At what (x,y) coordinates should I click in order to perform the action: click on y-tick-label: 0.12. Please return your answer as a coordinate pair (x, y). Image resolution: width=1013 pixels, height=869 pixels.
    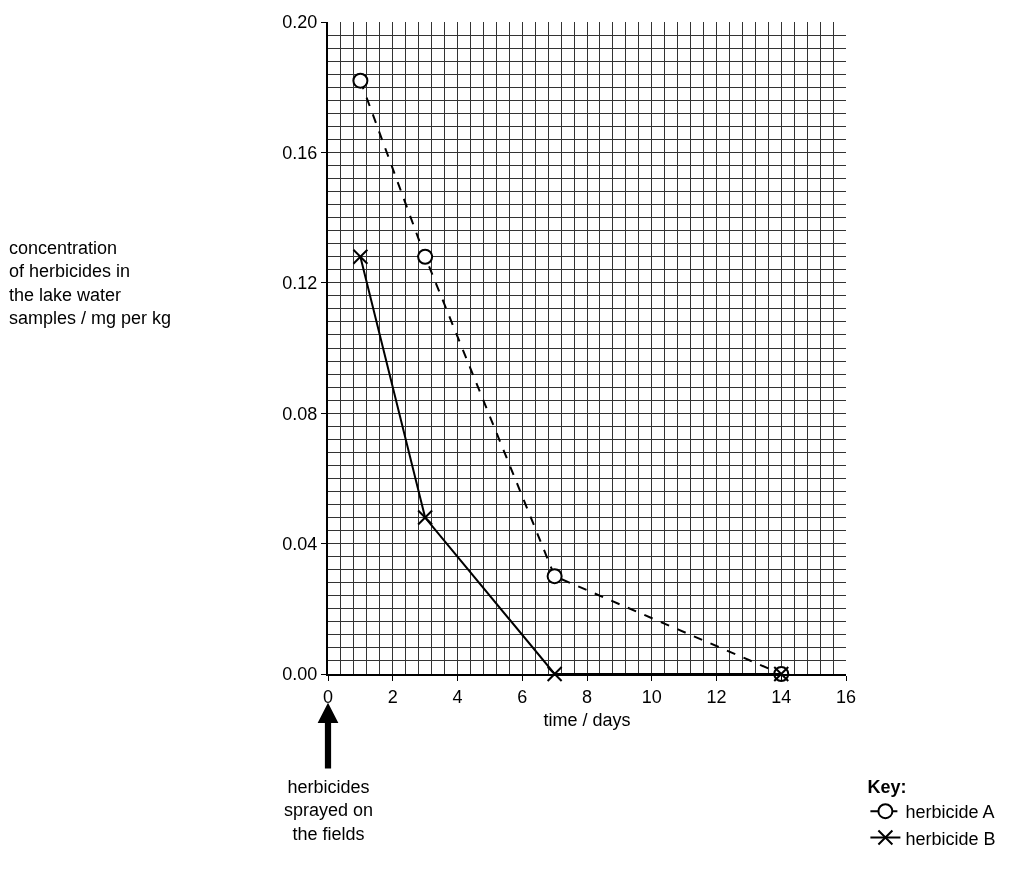
    Looking at the image, I should click on (300, 283).